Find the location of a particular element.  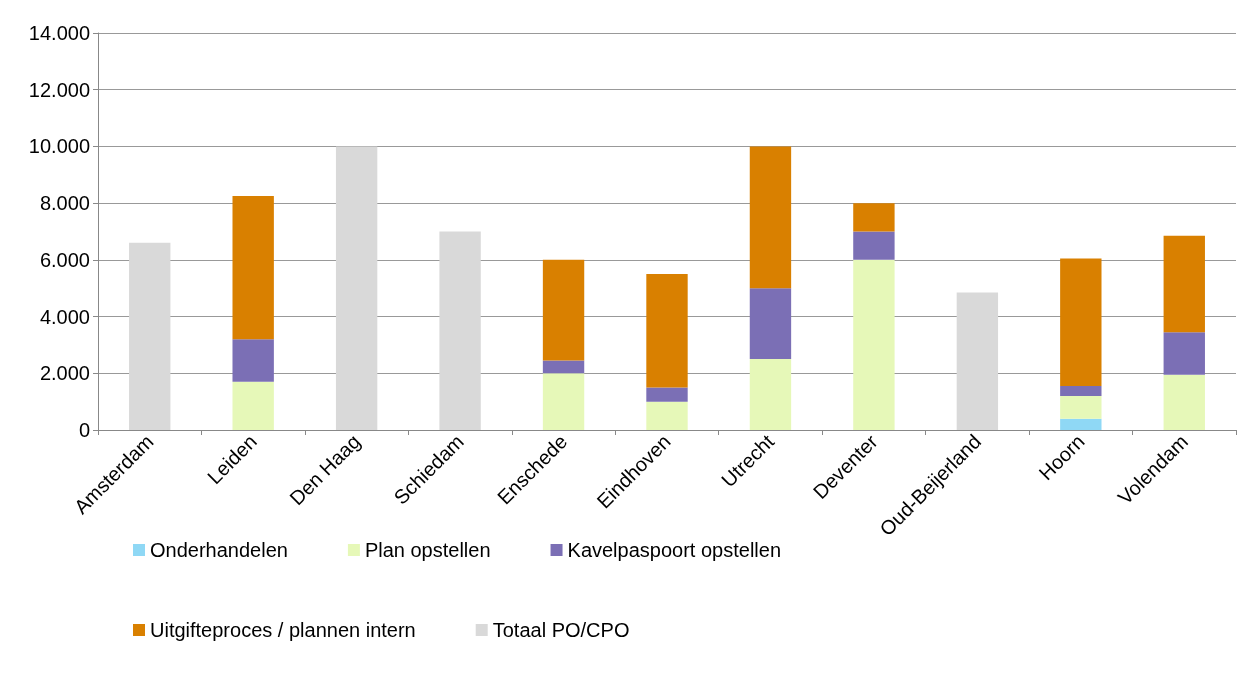

y-tick-label: 12.000 is located at coordinates (59, 89).